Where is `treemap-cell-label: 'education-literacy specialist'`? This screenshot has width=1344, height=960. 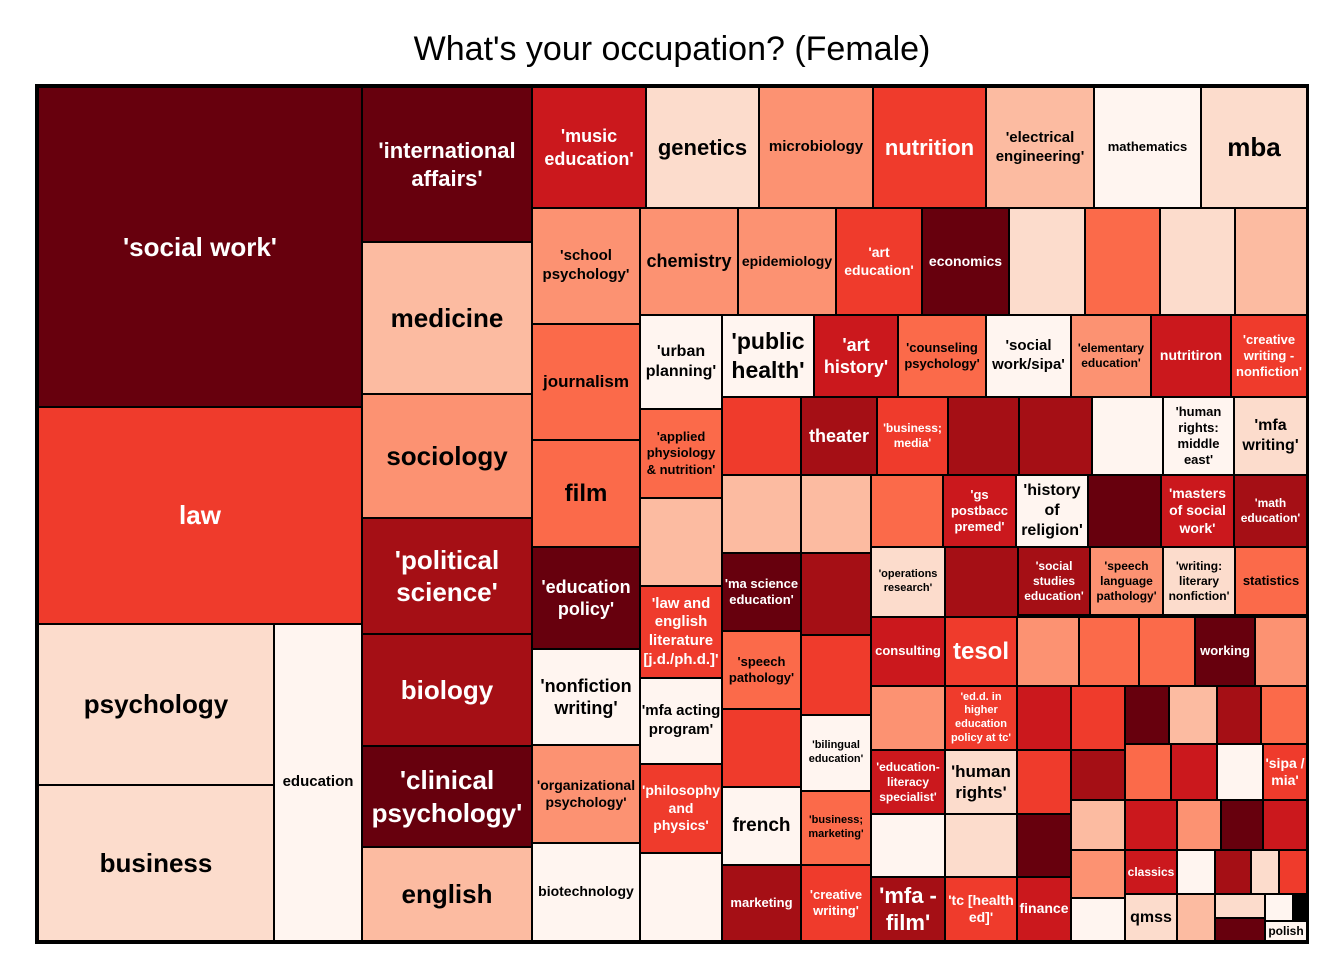 treemap-cell-label: 'education-literacy specialist' is located at coordinates (908, 781).